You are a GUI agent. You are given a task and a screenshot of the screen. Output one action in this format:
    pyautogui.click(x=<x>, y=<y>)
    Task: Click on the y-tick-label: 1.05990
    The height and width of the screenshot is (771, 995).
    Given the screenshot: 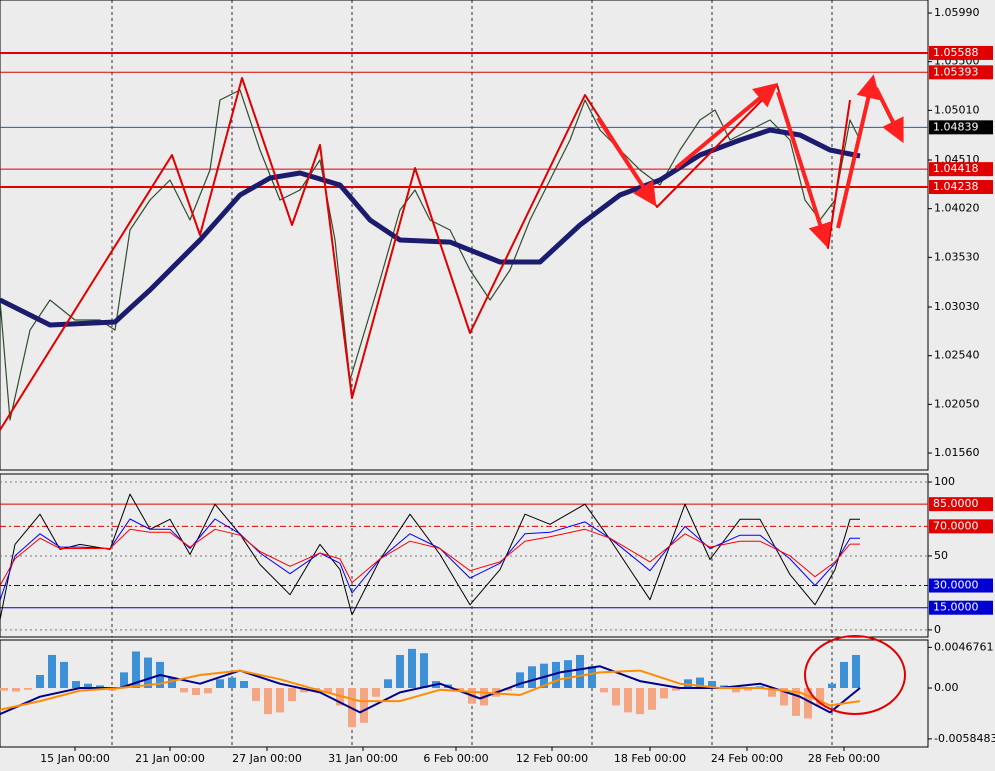 What is the action you would take?
    pyautogui.click(x=957, y=12)
    